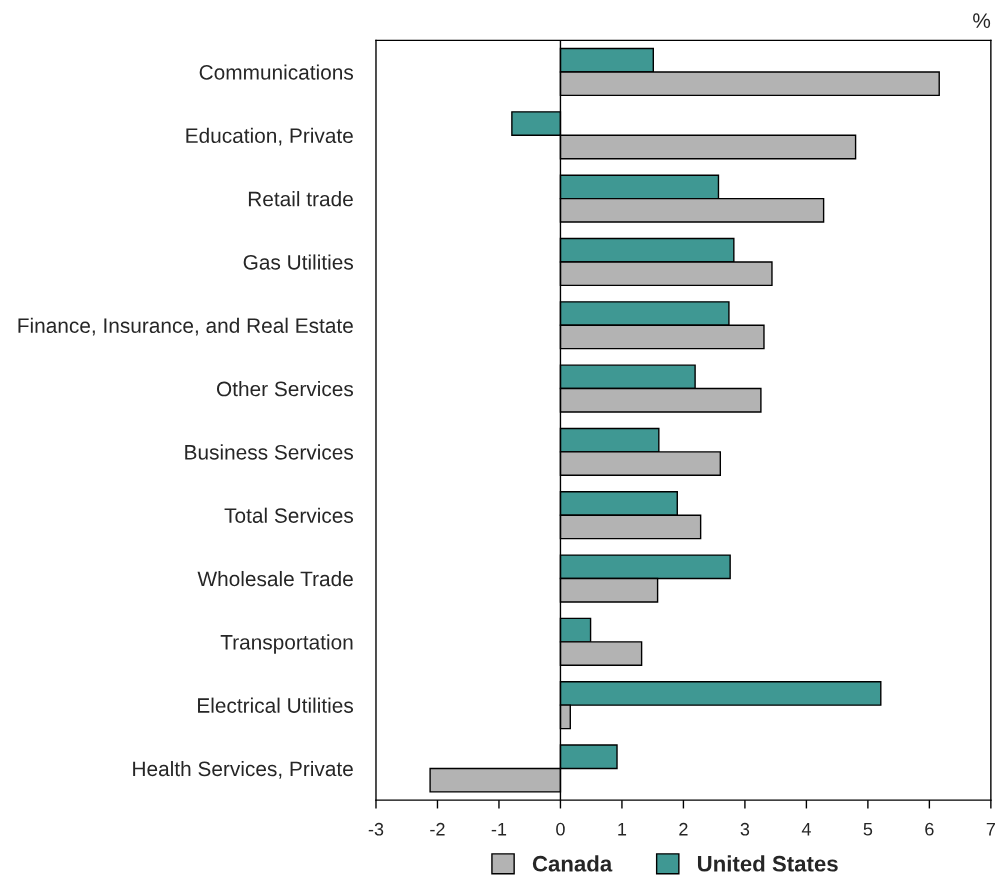  Describe the element at coordinates (269, 136) in the screenshot. I see `y-tick-label: Education, Private` at that location.